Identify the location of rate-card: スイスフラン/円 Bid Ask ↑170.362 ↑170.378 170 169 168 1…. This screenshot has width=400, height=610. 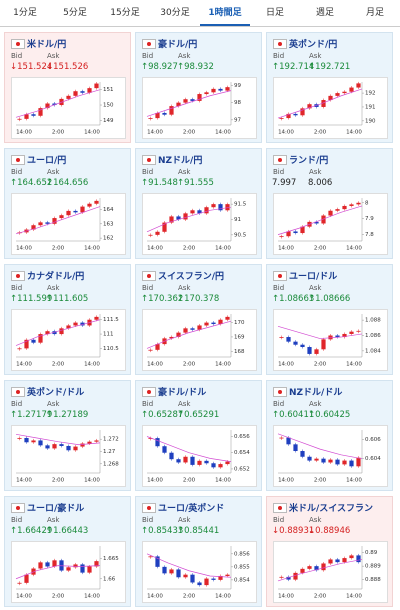
(198, 319).